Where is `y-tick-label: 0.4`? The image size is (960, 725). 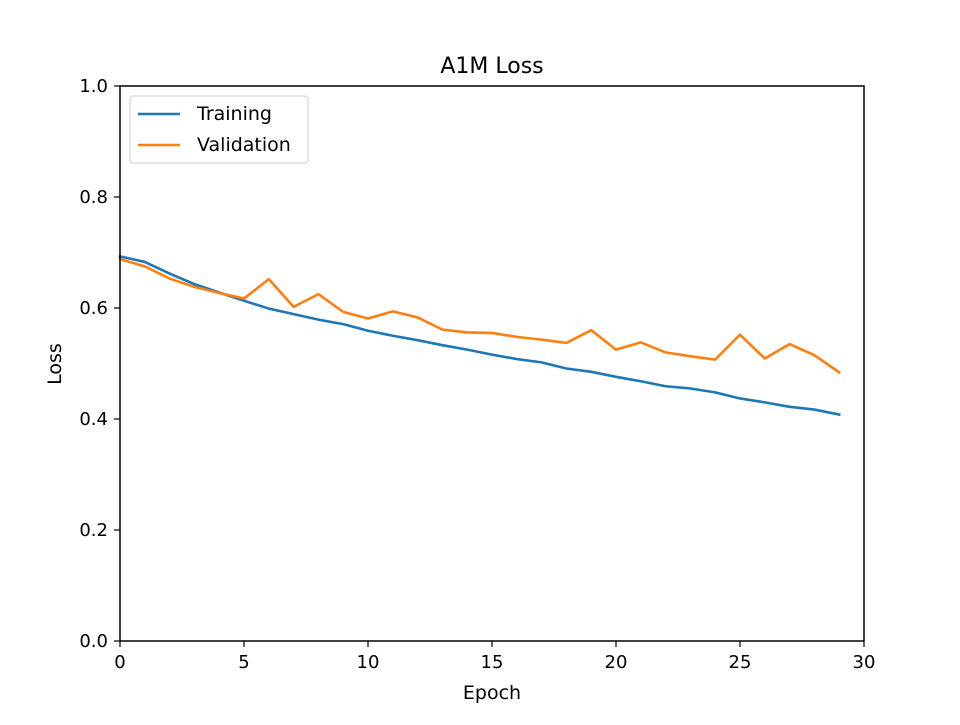 y-tick-label: 0.4 is located at coordinates (93, 419).